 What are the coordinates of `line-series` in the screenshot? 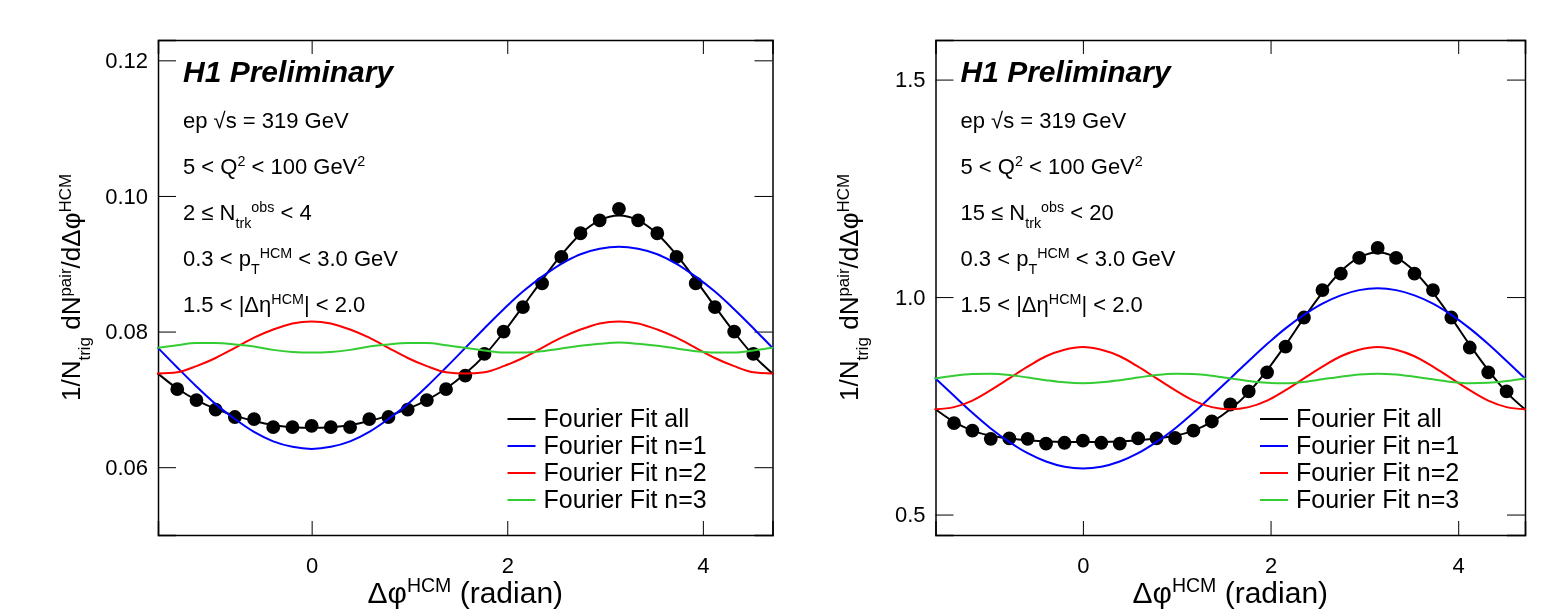 It's located at (1230, 378).